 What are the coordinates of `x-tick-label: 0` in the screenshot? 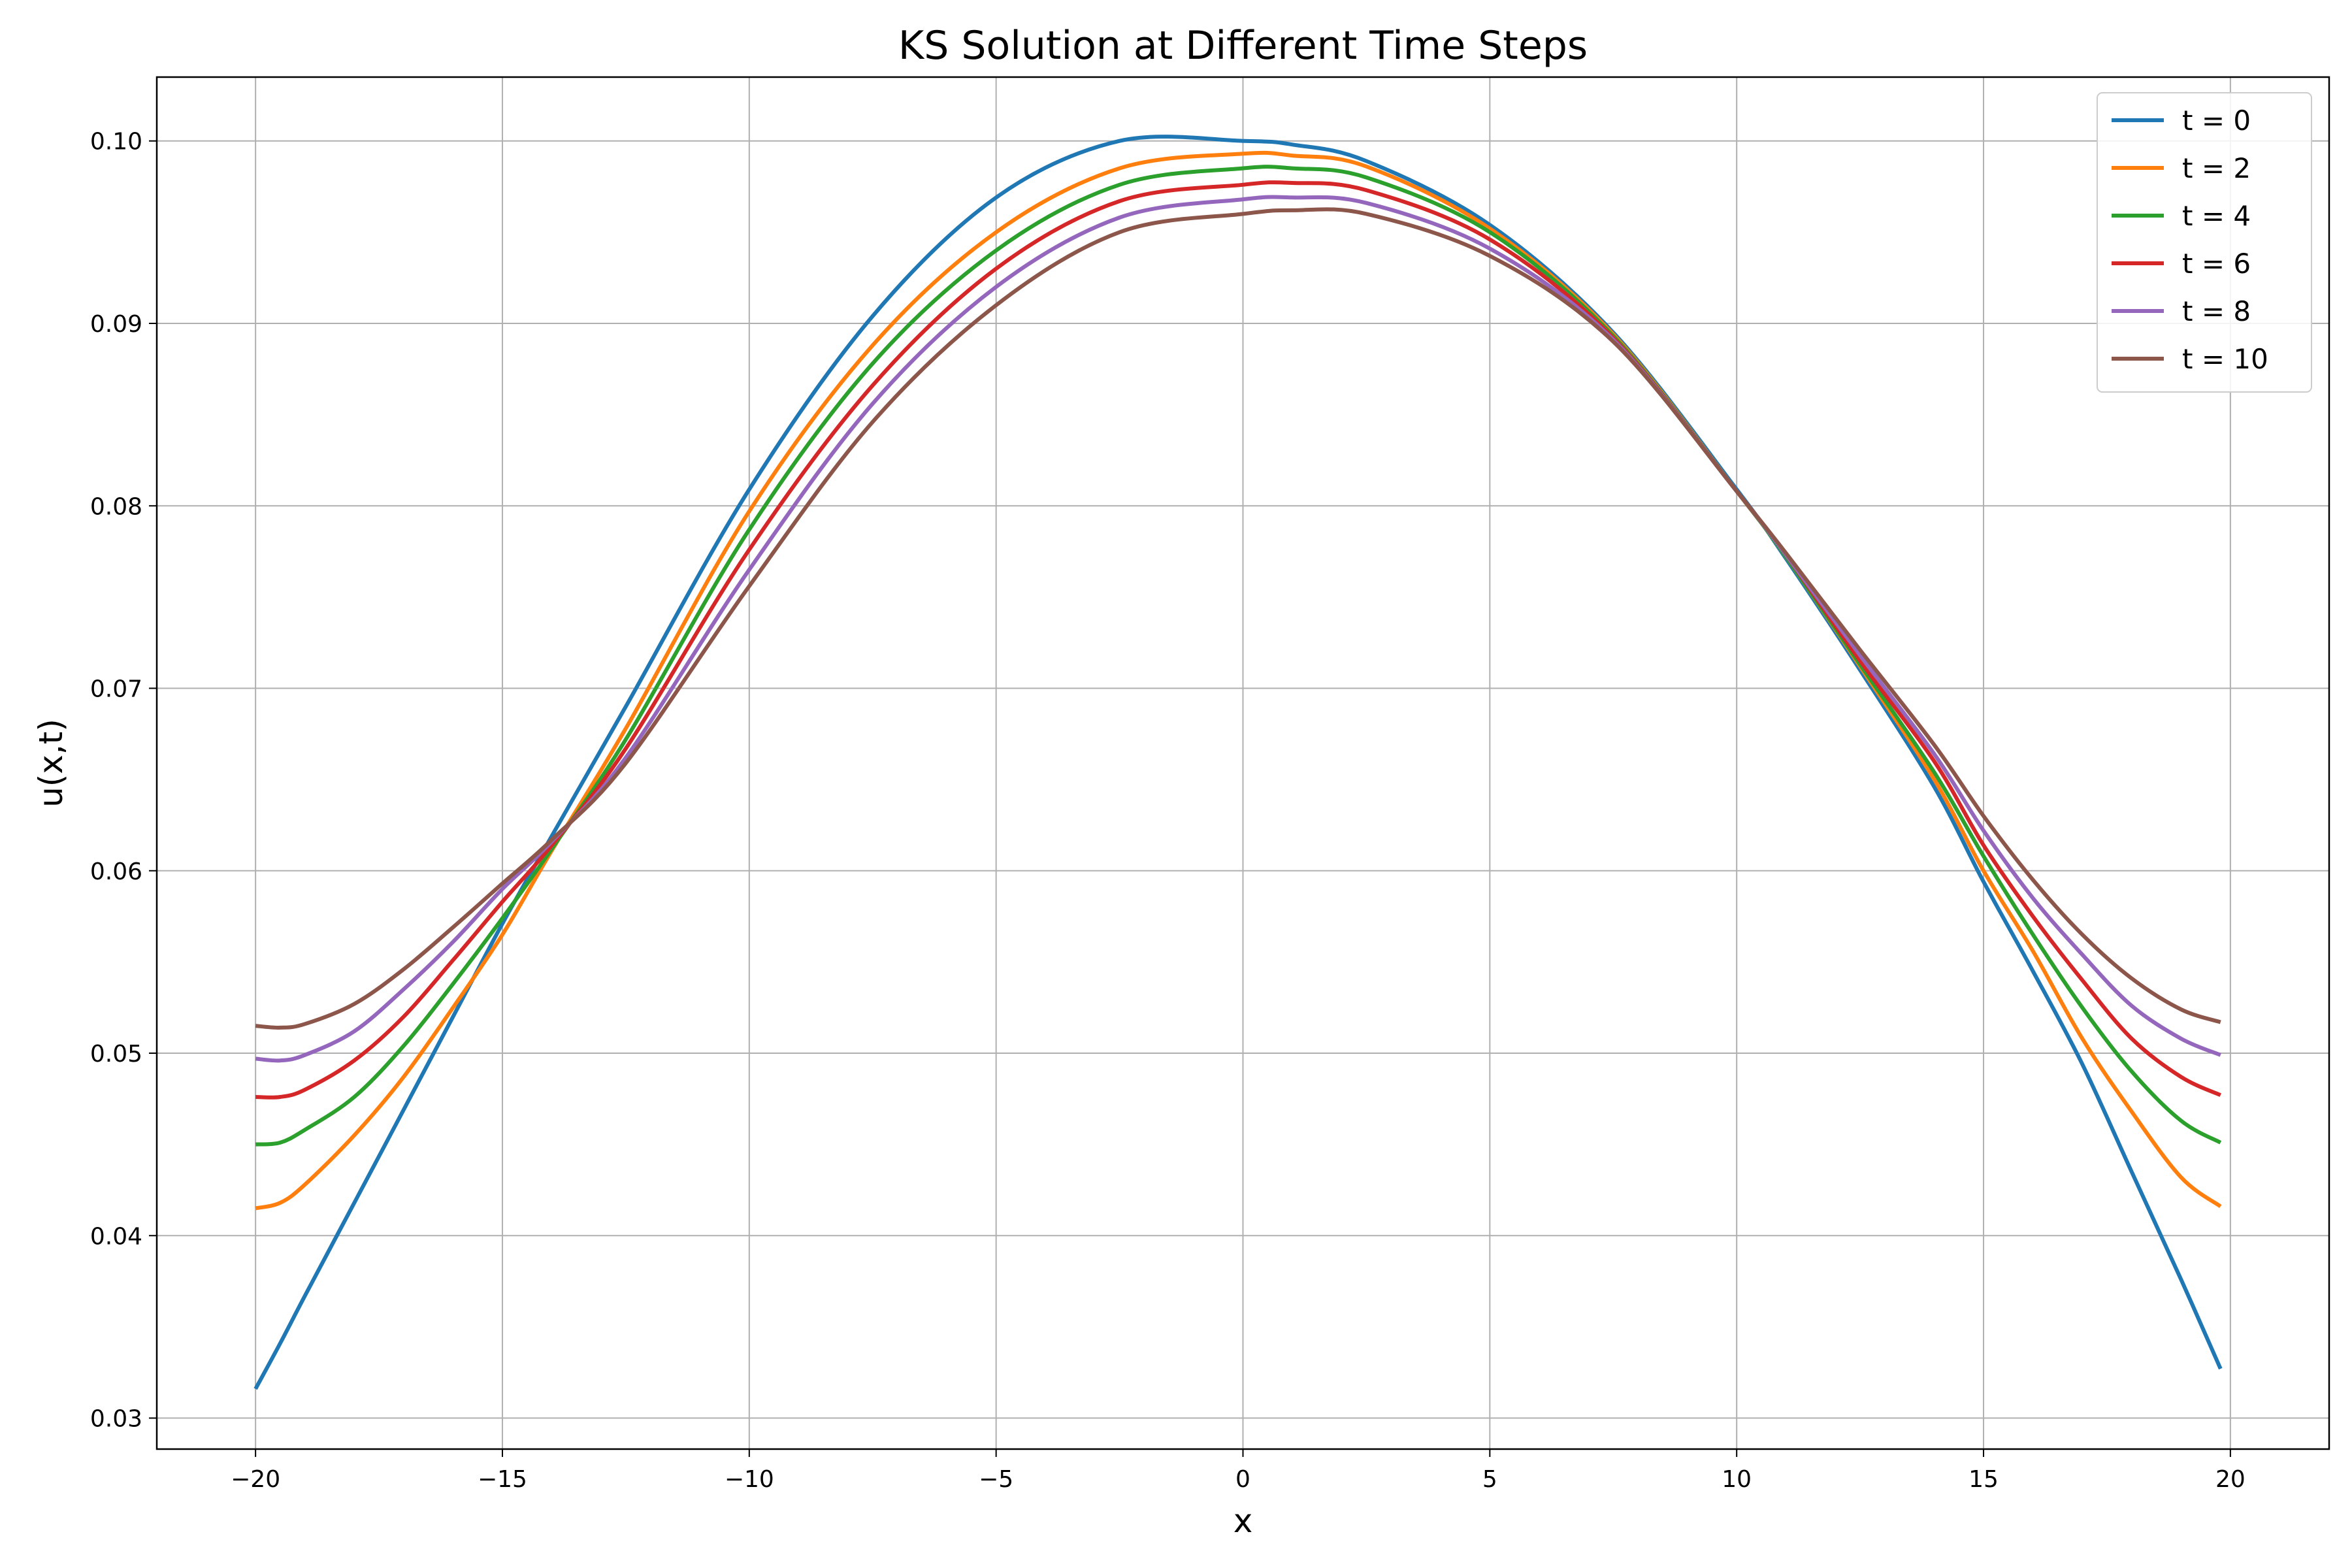 It's located at (1242, 1479).